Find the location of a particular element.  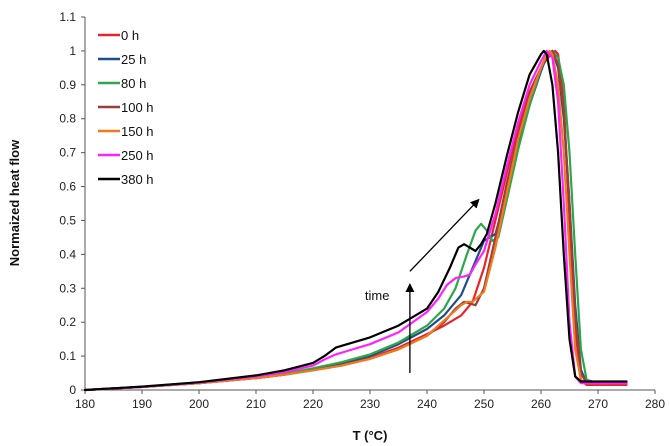

annotation-label: time is located at coordinates (377, 295).